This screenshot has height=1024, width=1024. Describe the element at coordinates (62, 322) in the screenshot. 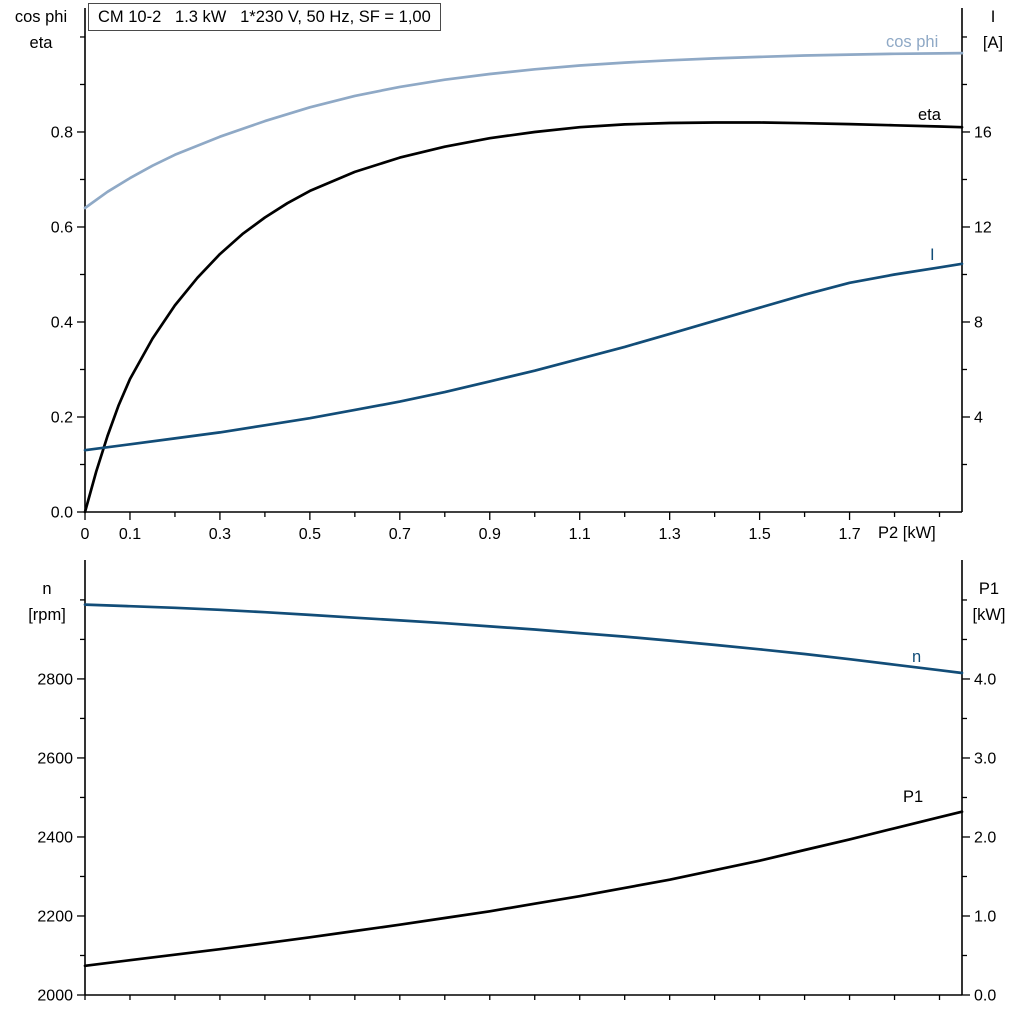

I see `tick-label: 0.4` at that location.